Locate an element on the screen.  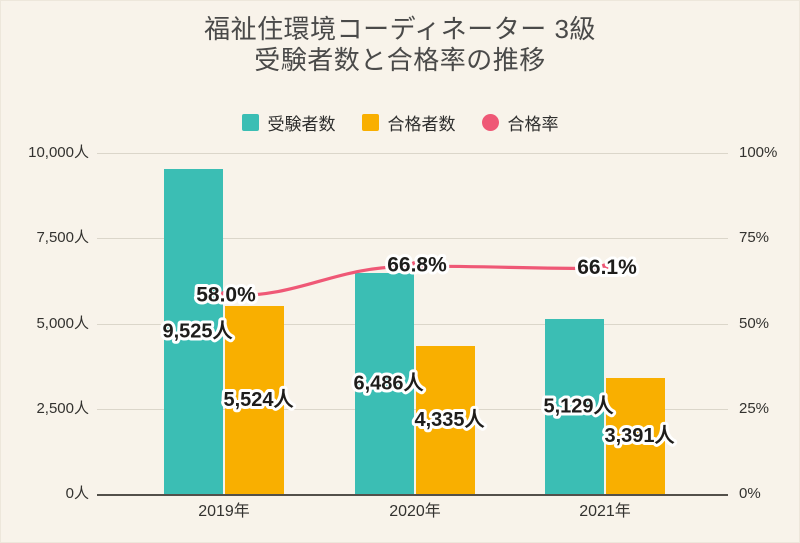
bar-applicants-2020年 is located at coordinates (384, 383).